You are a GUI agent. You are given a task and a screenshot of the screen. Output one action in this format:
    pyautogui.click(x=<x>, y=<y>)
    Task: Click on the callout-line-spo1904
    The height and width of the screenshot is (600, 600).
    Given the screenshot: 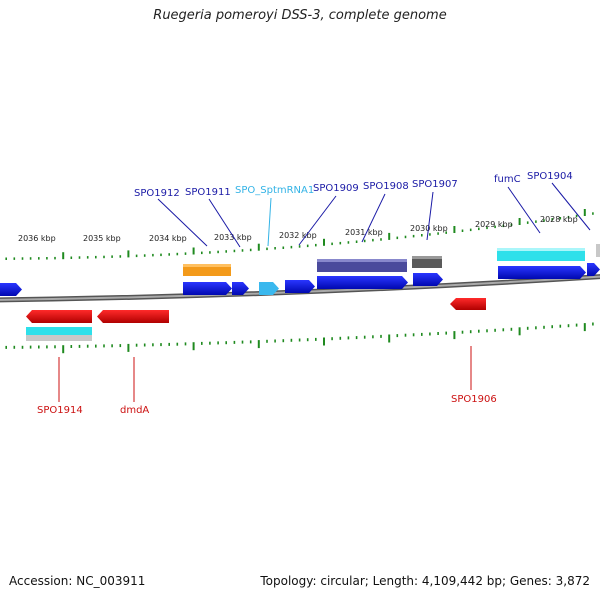 What is the action you would take?
    pyautogui.click(x=571, y=206)
    